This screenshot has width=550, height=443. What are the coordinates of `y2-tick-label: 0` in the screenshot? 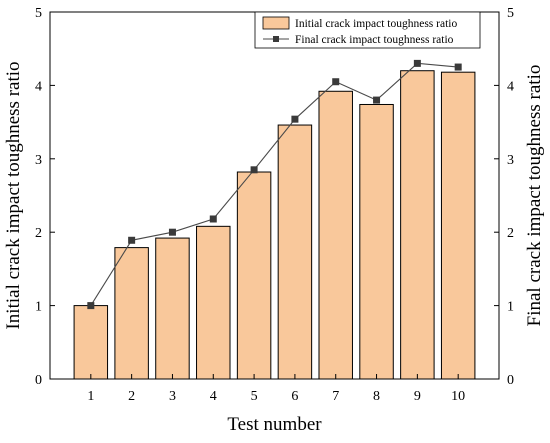 It's located at (510, 380).